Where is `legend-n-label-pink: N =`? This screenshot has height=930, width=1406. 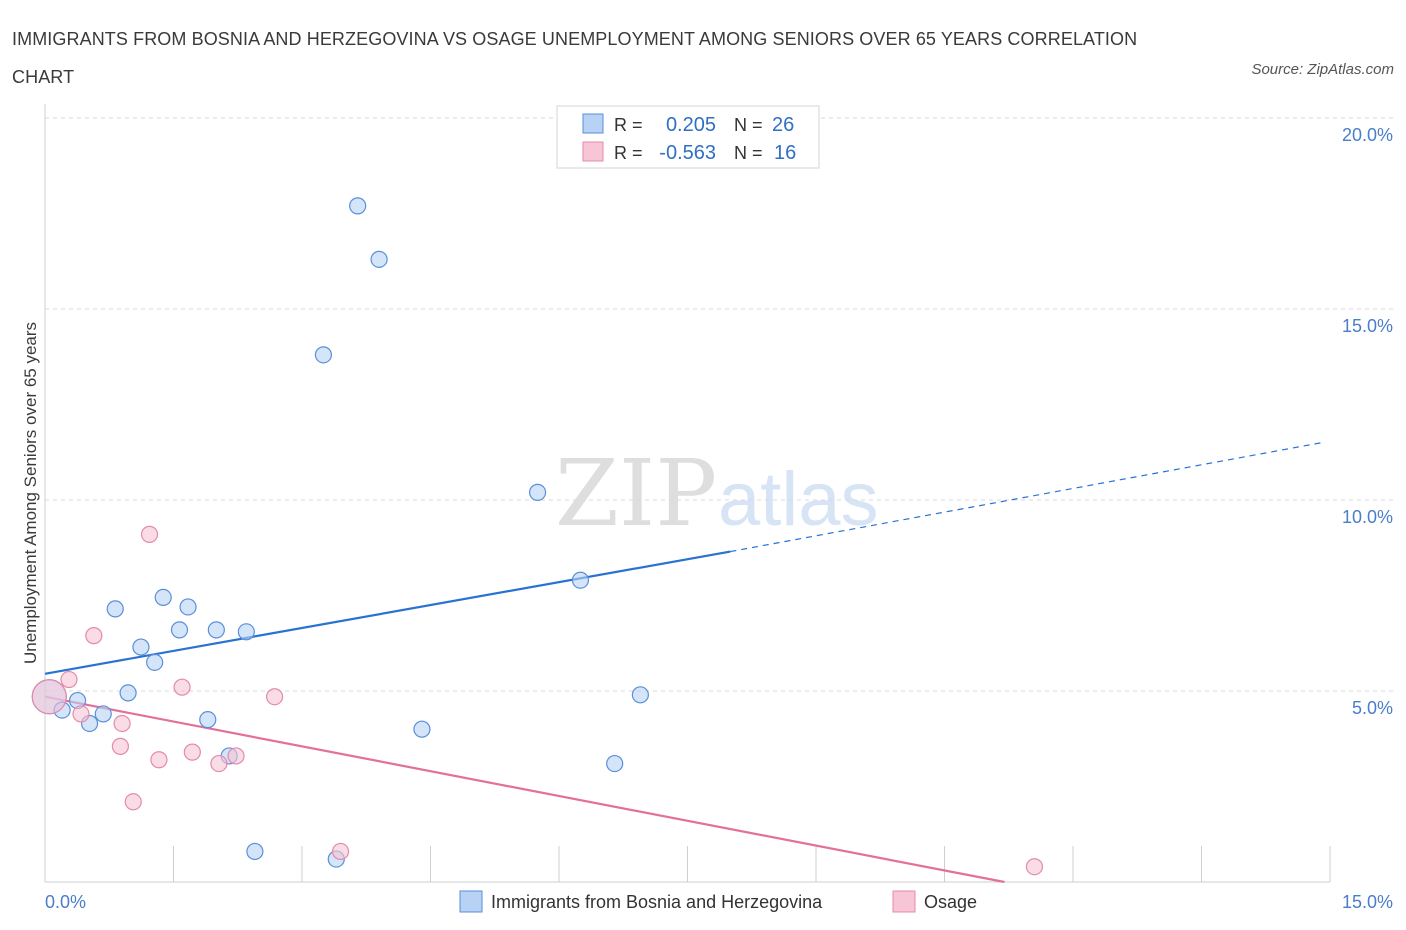 legend-n-label-pink: N = is located at coordinates (748, 153).